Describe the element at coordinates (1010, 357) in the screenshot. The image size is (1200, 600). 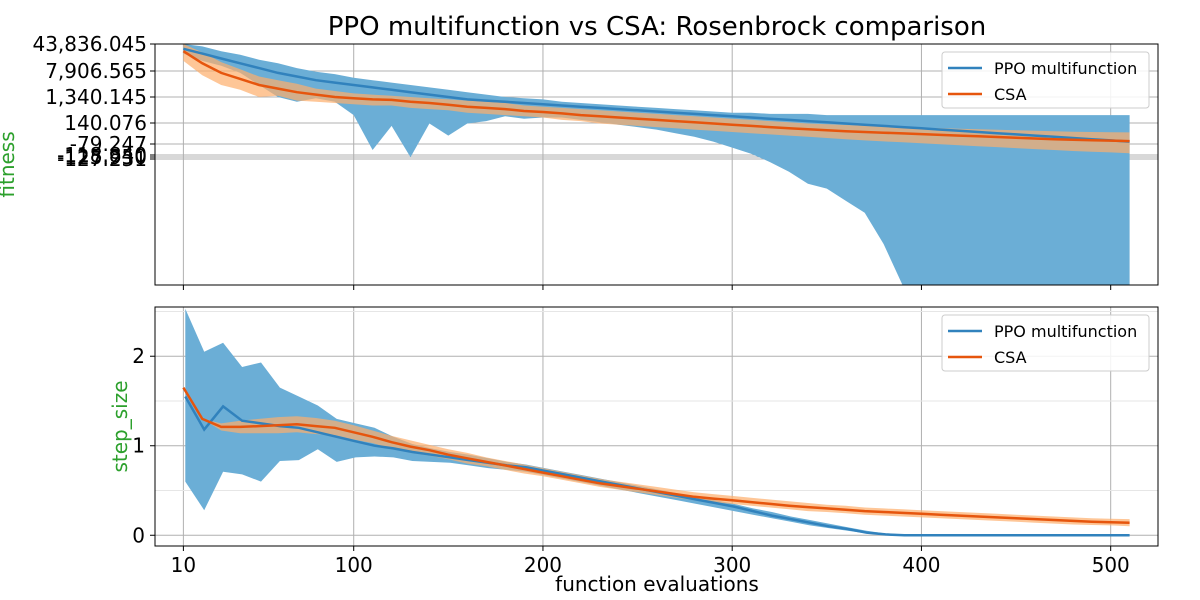
I see `step-size-legend-label: CSA` at that location.